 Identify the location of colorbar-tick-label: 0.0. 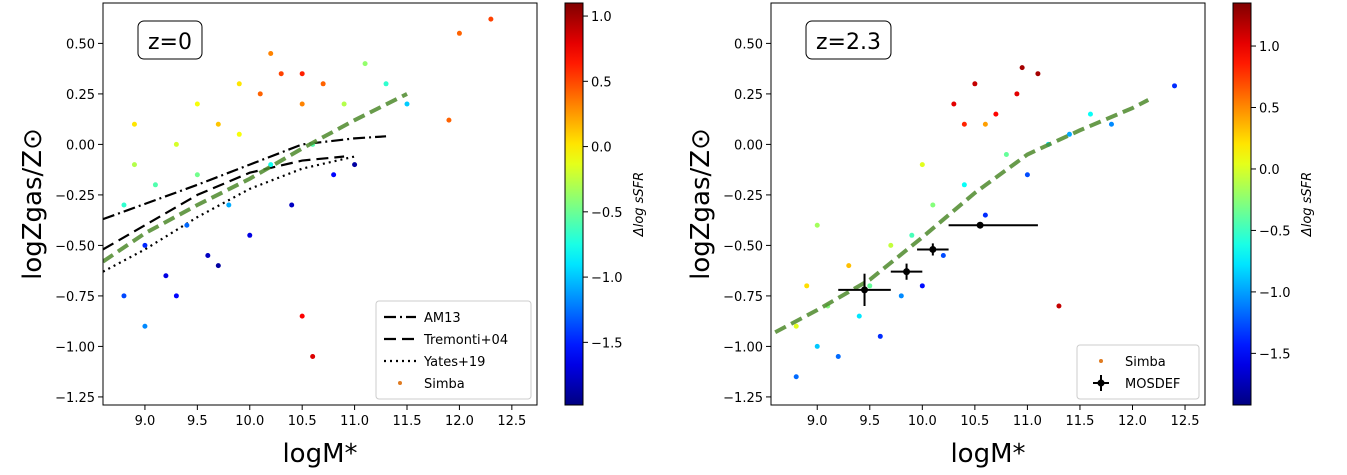
(1269, 170).